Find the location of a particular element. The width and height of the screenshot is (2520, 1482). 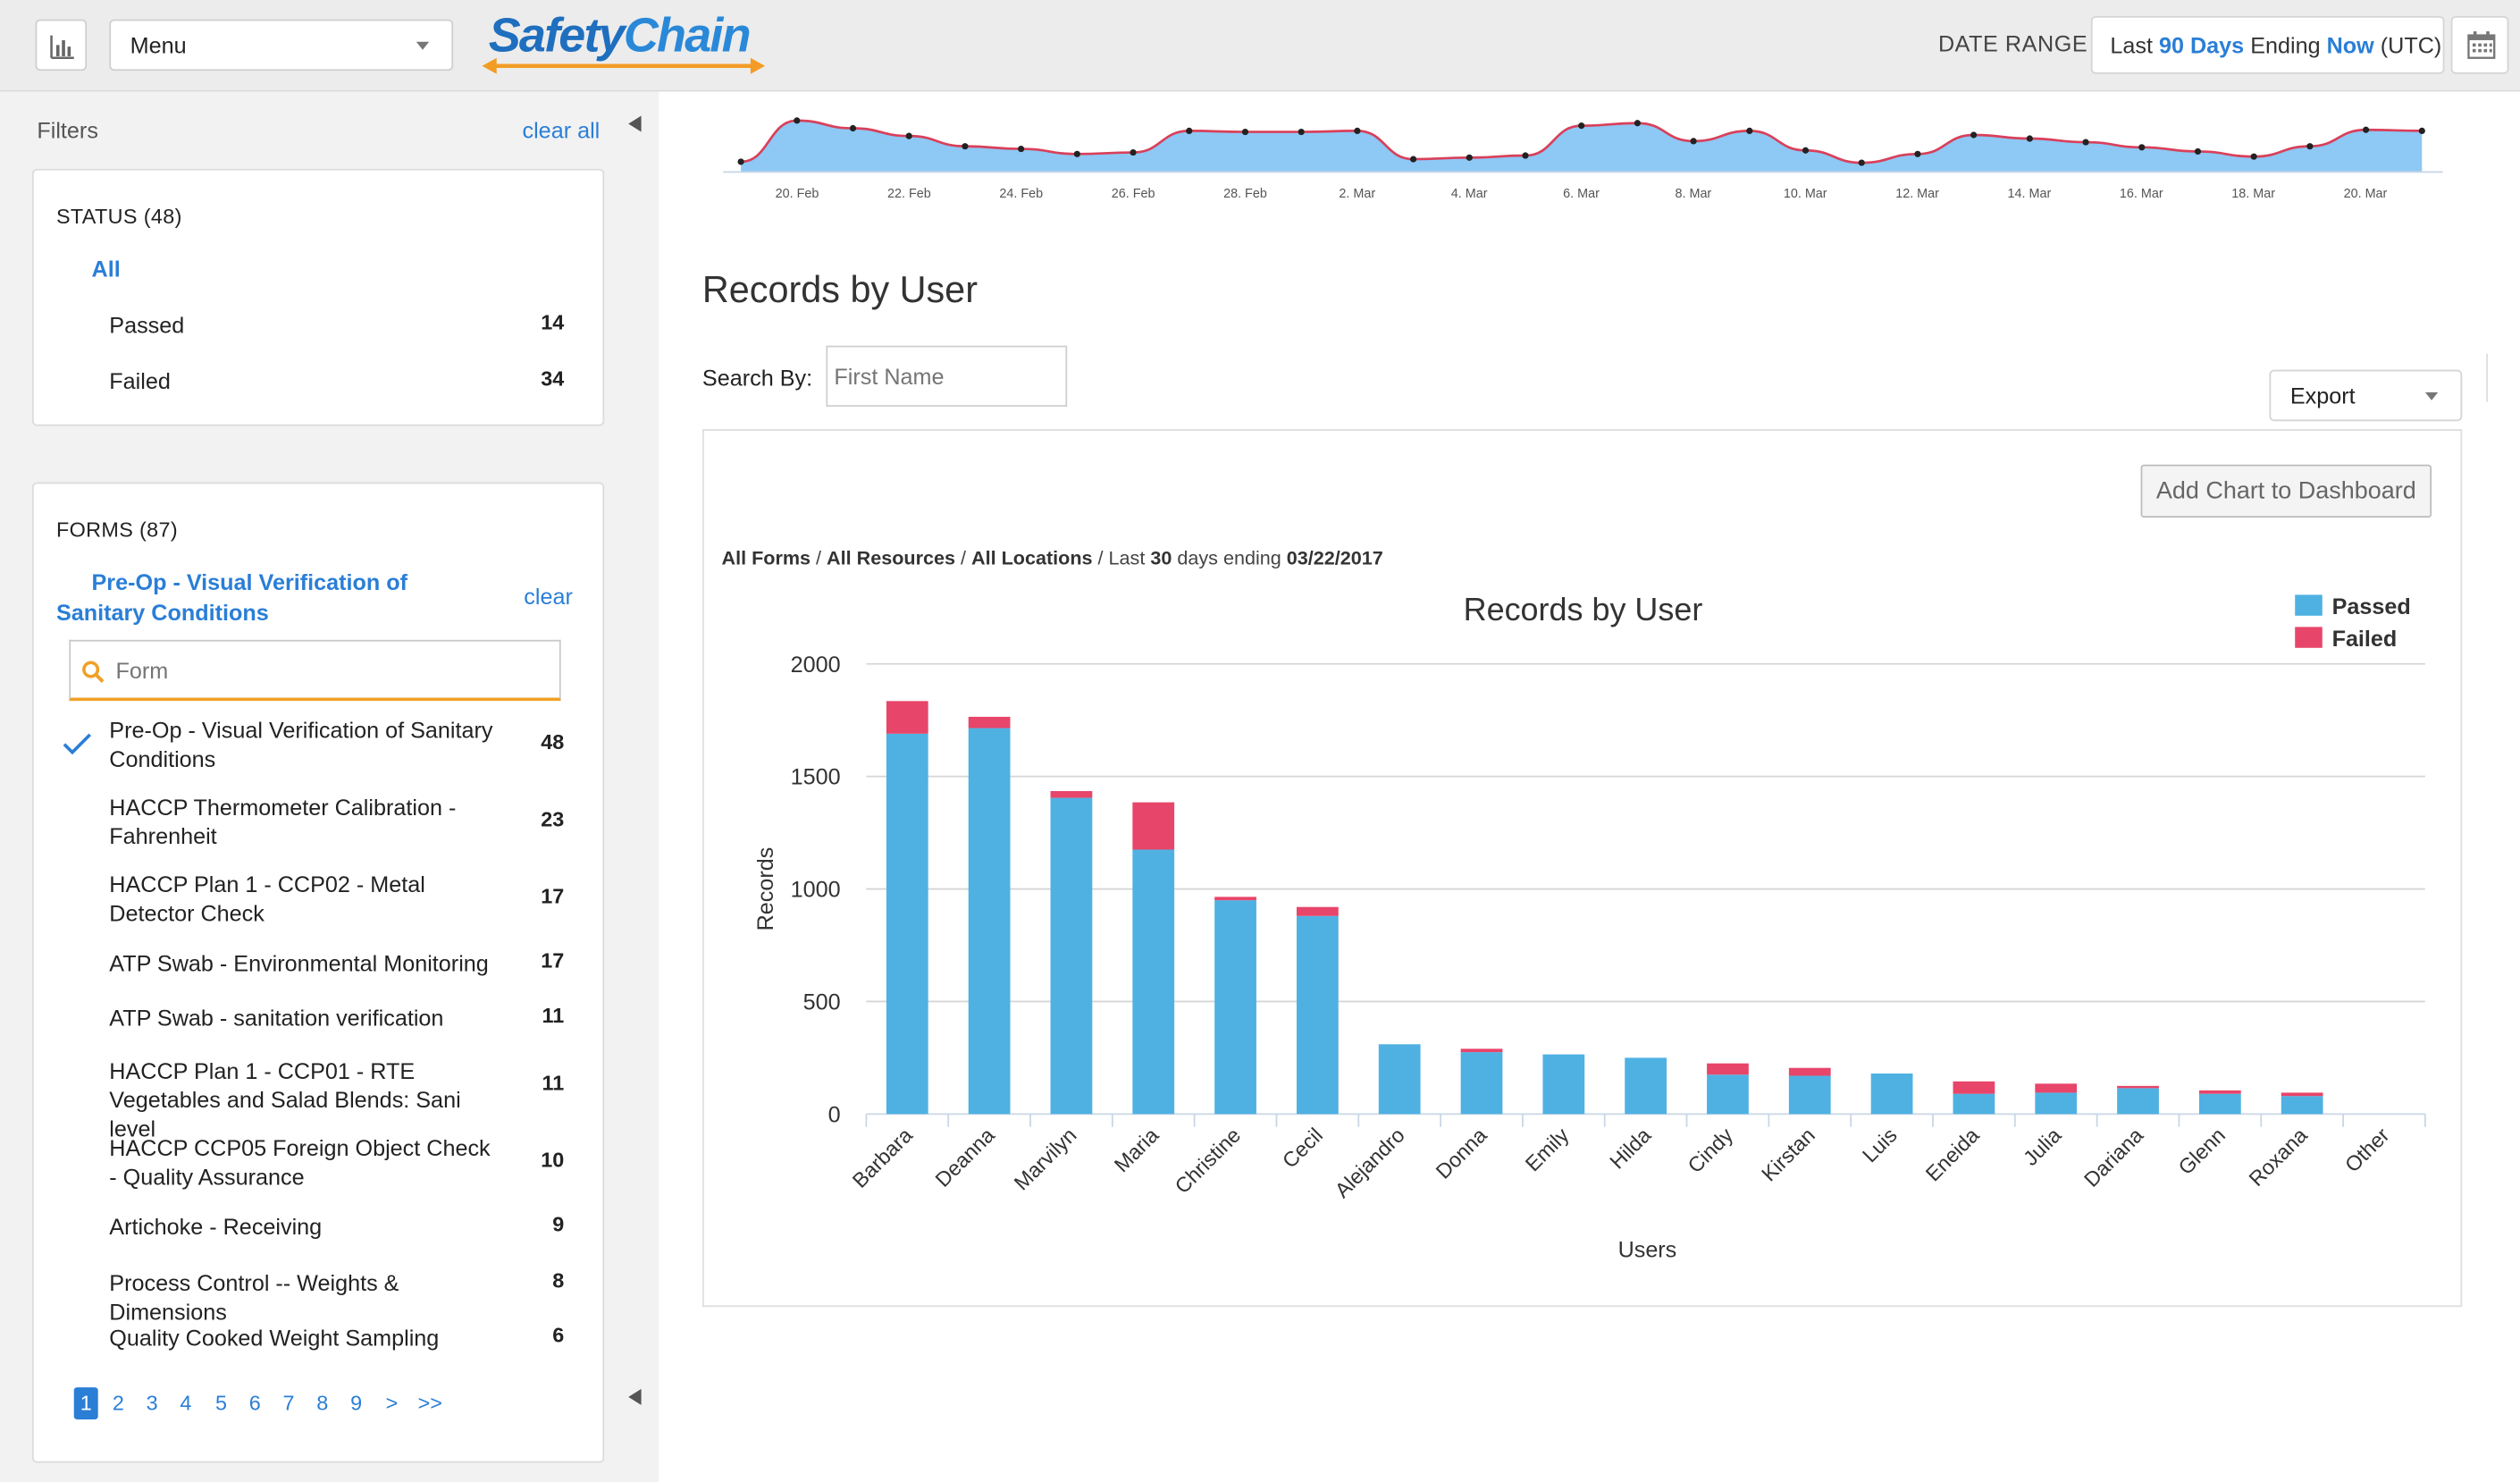

bar-passed-emily is located at coordinates (1563, 1084).